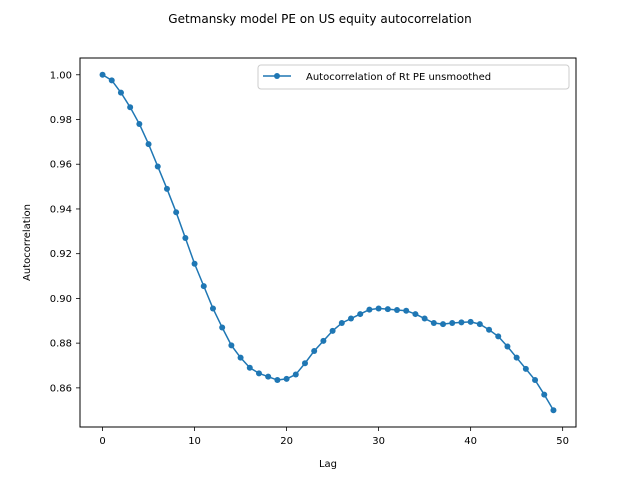 The image size is (640, 480). Describe the element at coordinates (61, 299) in the screenshot. I see `y-tick-label-0.90: 0.90` at that location.